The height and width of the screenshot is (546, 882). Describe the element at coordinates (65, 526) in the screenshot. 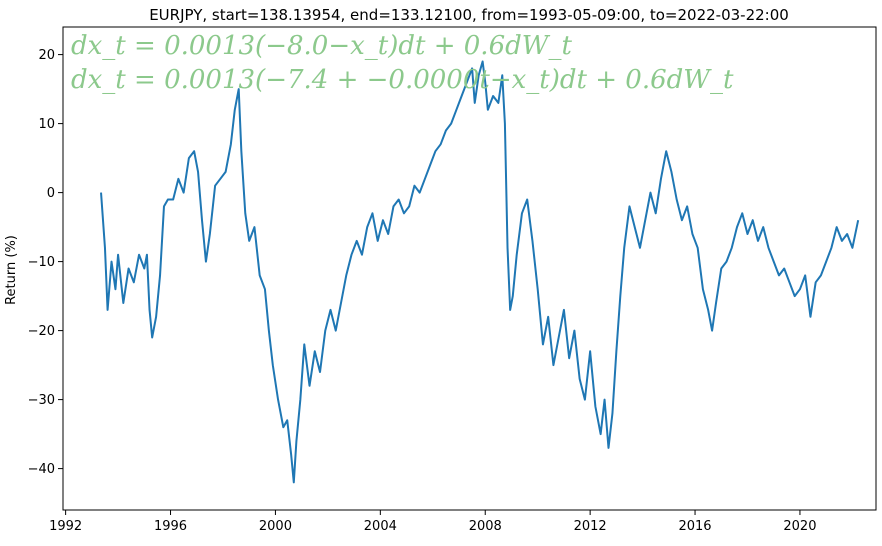

I see `x-tick-label: 1992` at that location.